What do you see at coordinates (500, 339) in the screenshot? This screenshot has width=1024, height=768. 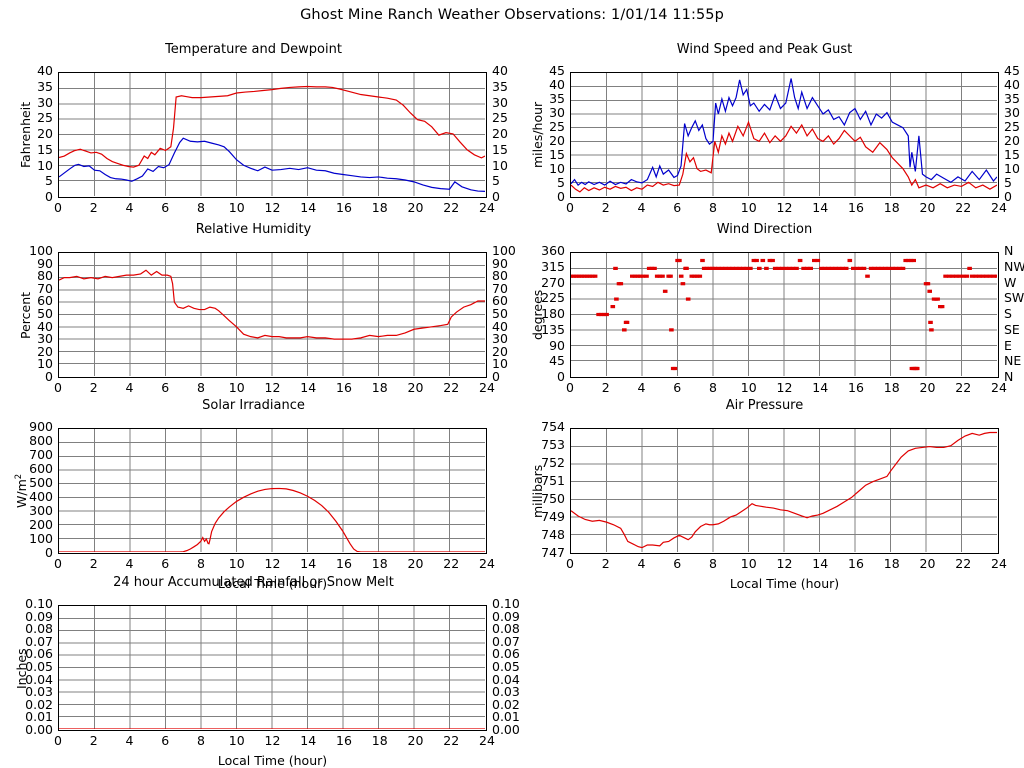 I see `ytick-right-relative_humidity: 30` at bounding box center [500, 339].